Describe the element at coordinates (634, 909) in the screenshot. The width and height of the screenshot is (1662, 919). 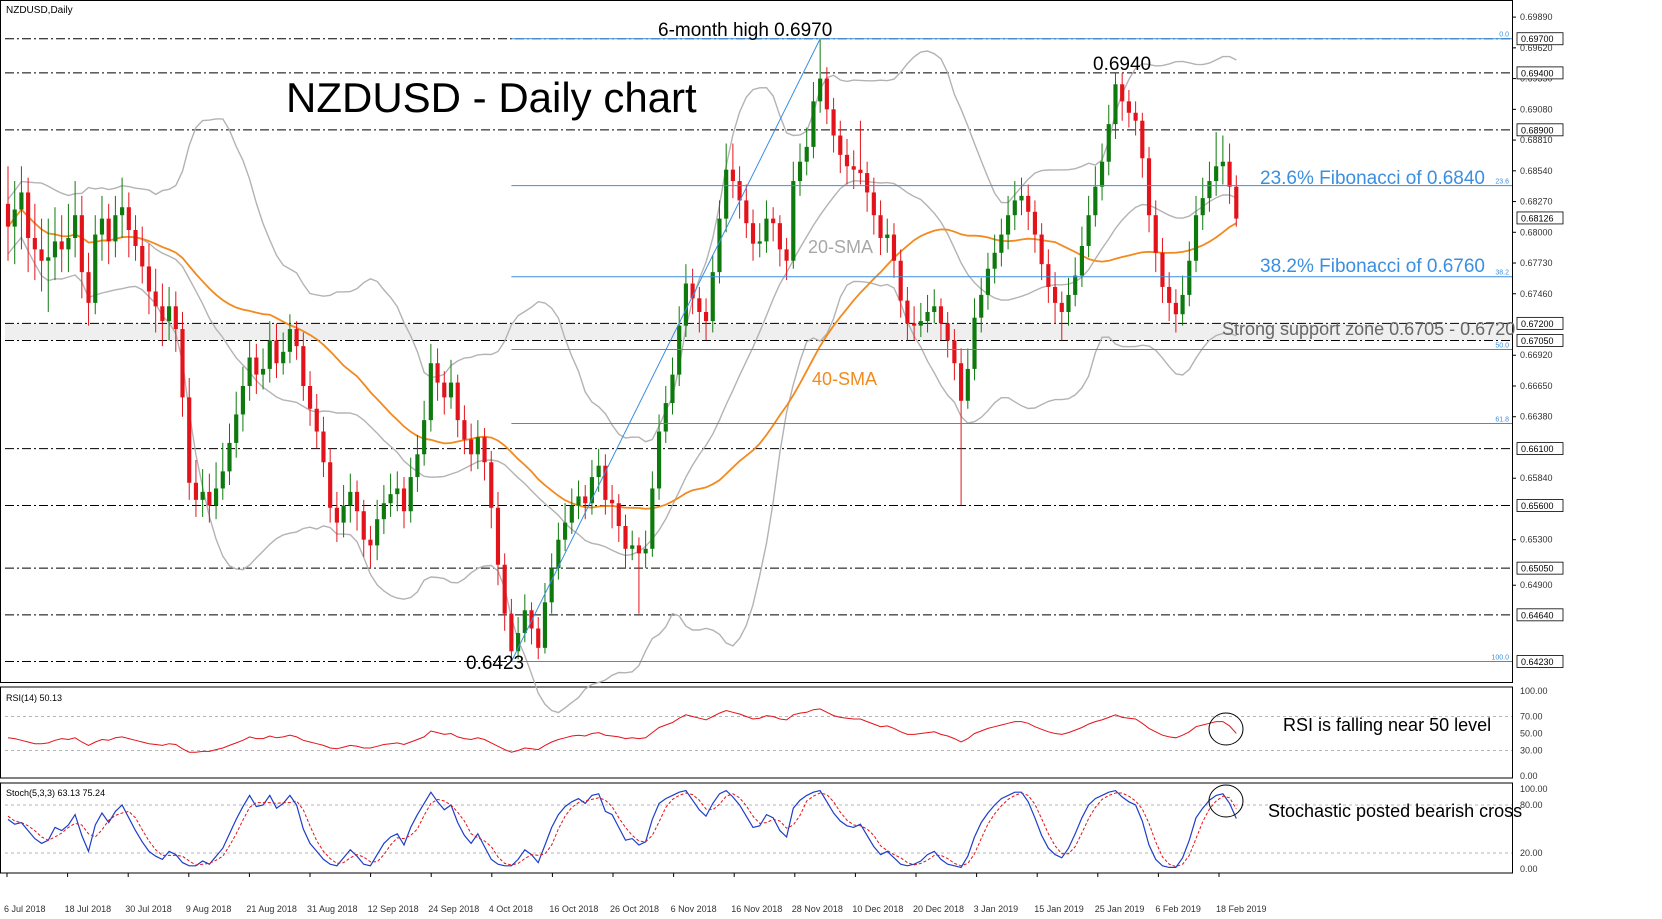
I see `time-axis-label: 26 Oct 2018` at that location.